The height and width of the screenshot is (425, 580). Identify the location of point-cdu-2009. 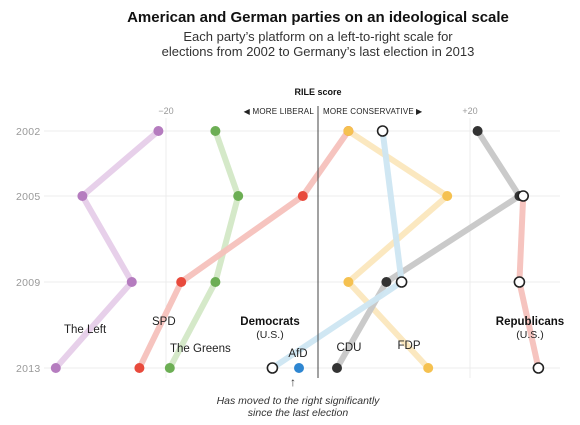
(386, 282).